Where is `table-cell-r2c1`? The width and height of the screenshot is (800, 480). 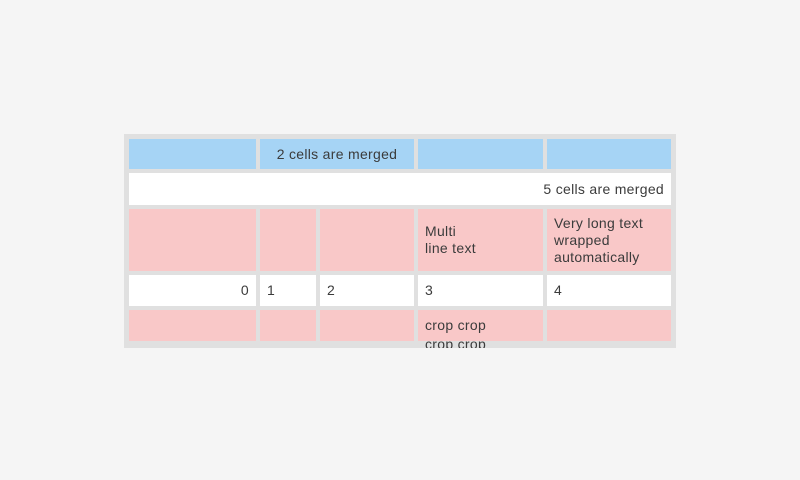
table-cell-r2c1 is located at coordinates (288, 240).